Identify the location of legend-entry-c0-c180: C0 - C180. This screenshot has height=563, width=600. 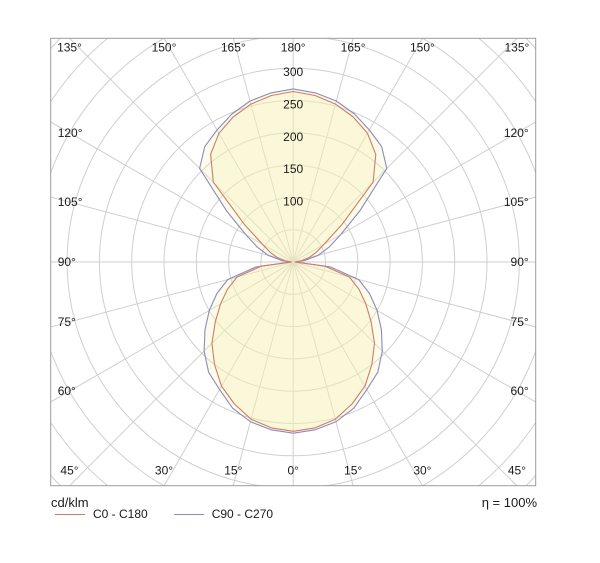
(99, 514).